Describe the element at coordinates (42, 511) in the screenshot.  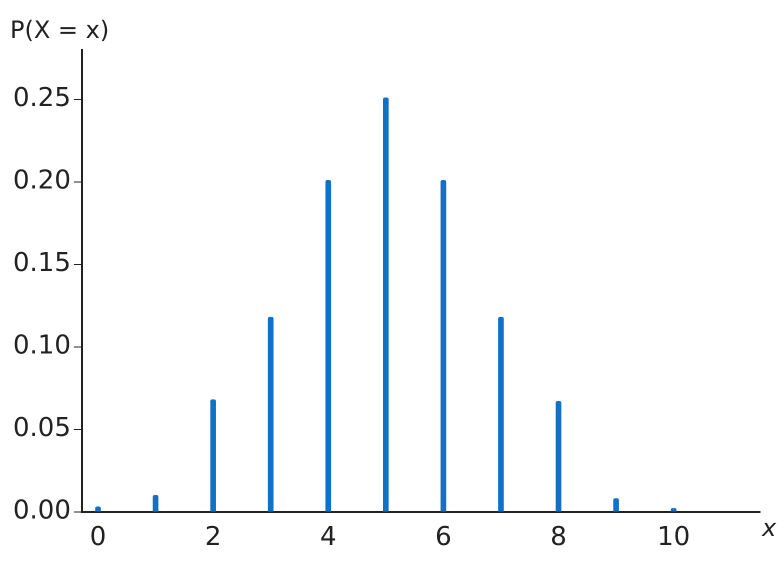
I see `y-tick-label: 0.00` at that location.